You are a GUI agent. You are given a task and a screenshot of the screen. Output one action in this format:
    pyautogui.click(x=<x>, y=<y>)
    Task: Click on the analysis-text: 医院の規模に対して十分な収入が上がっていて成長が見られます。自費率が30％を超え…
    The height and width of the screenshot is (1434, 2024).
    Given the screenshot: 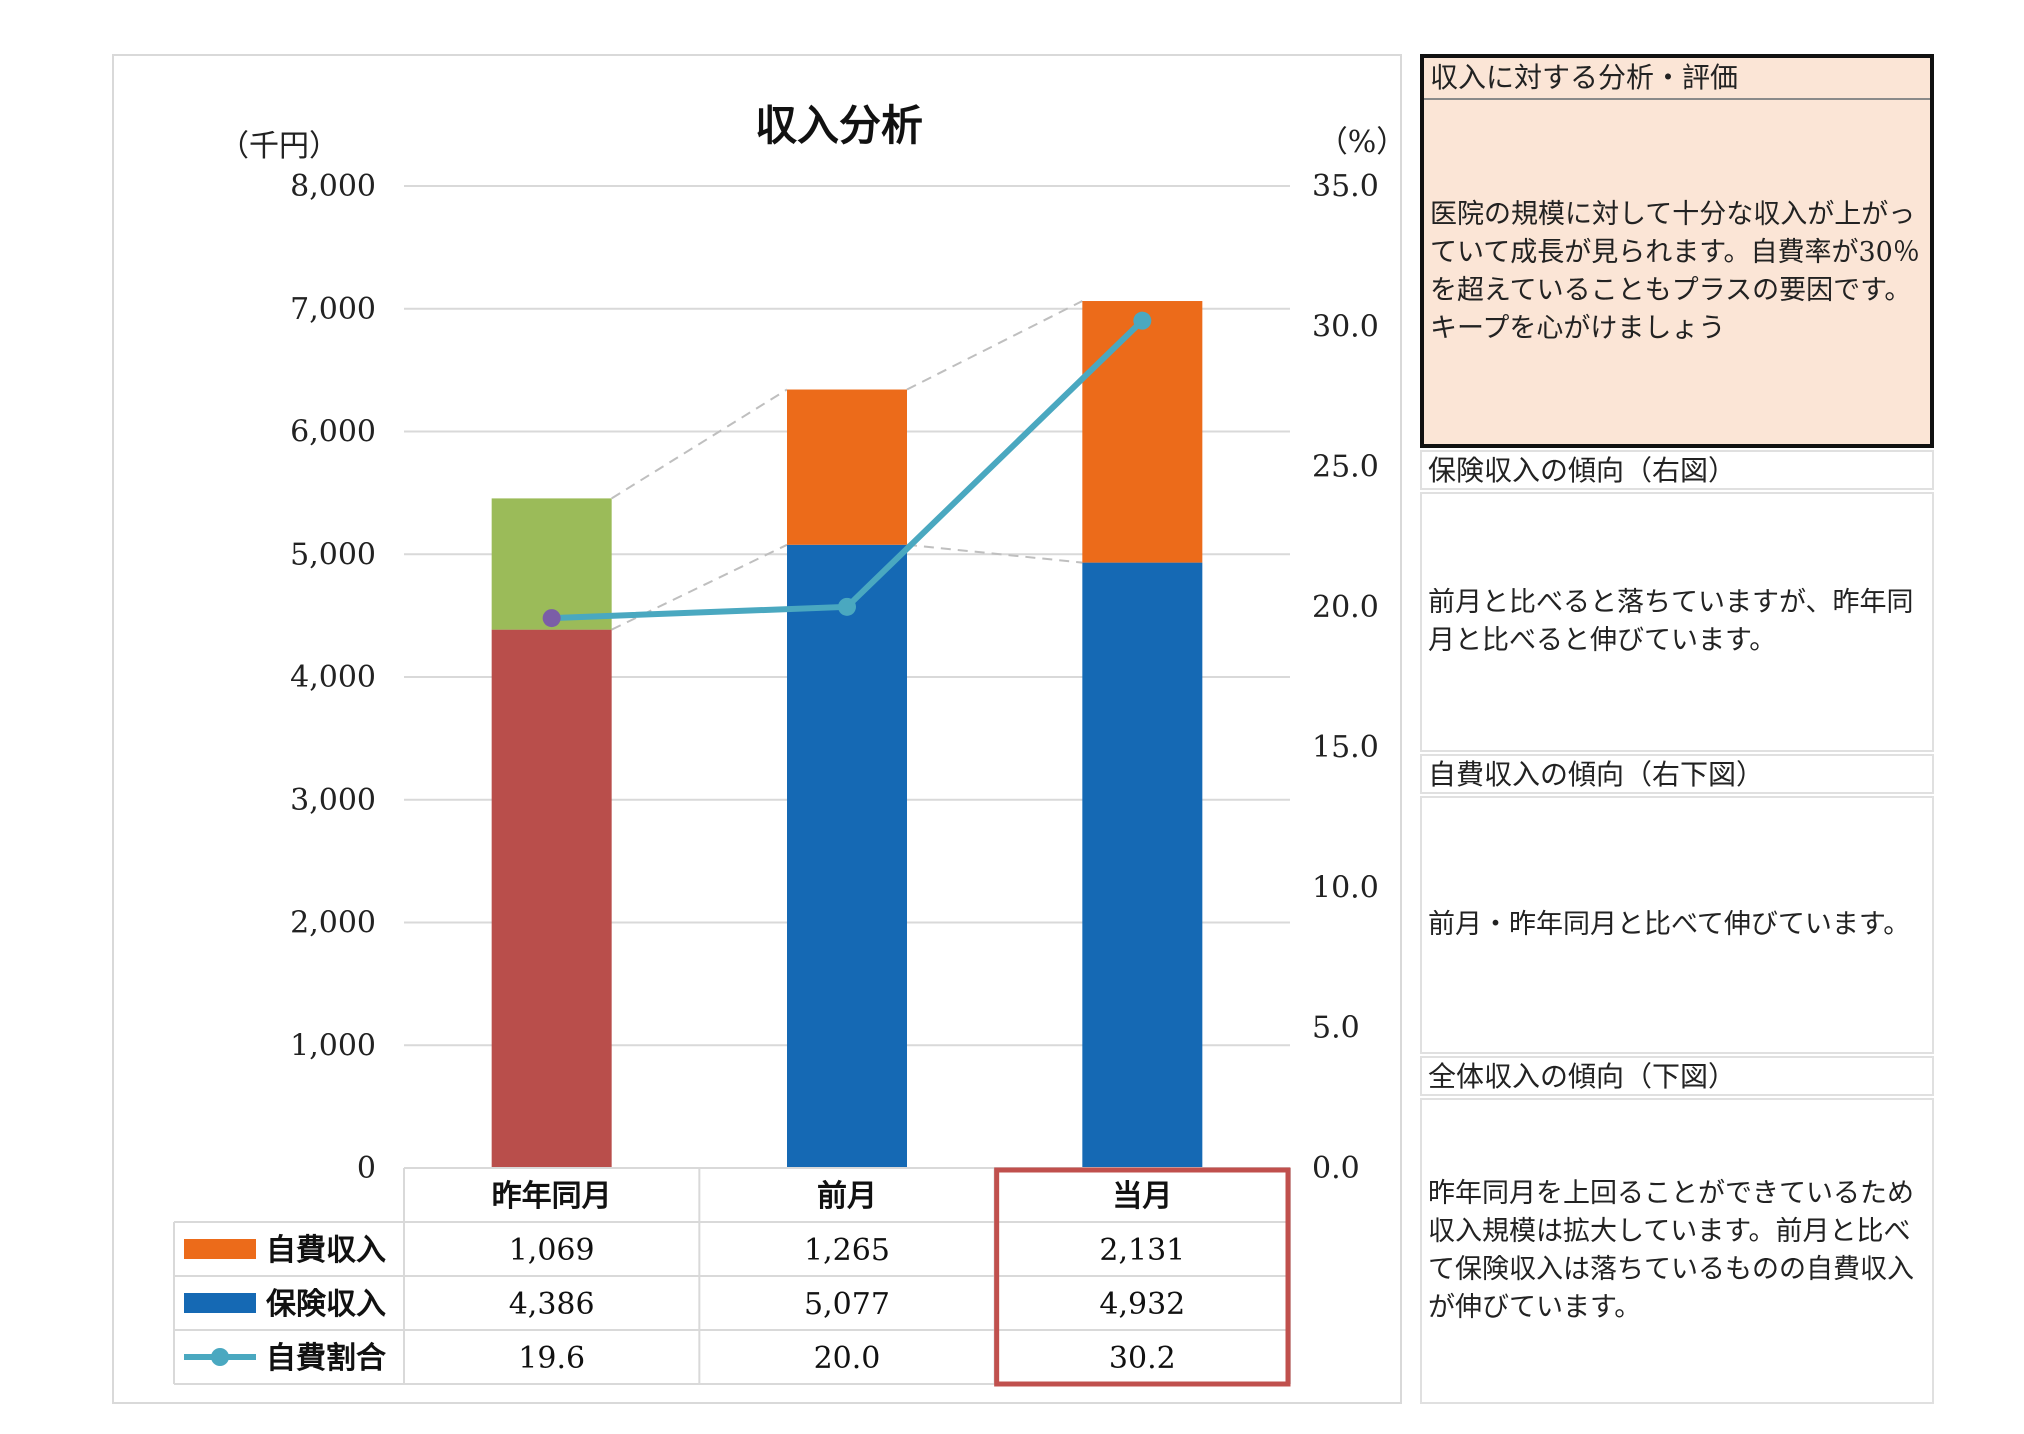 What is the action you would take?
    pyautogui.click(x=1675, y=271)
    